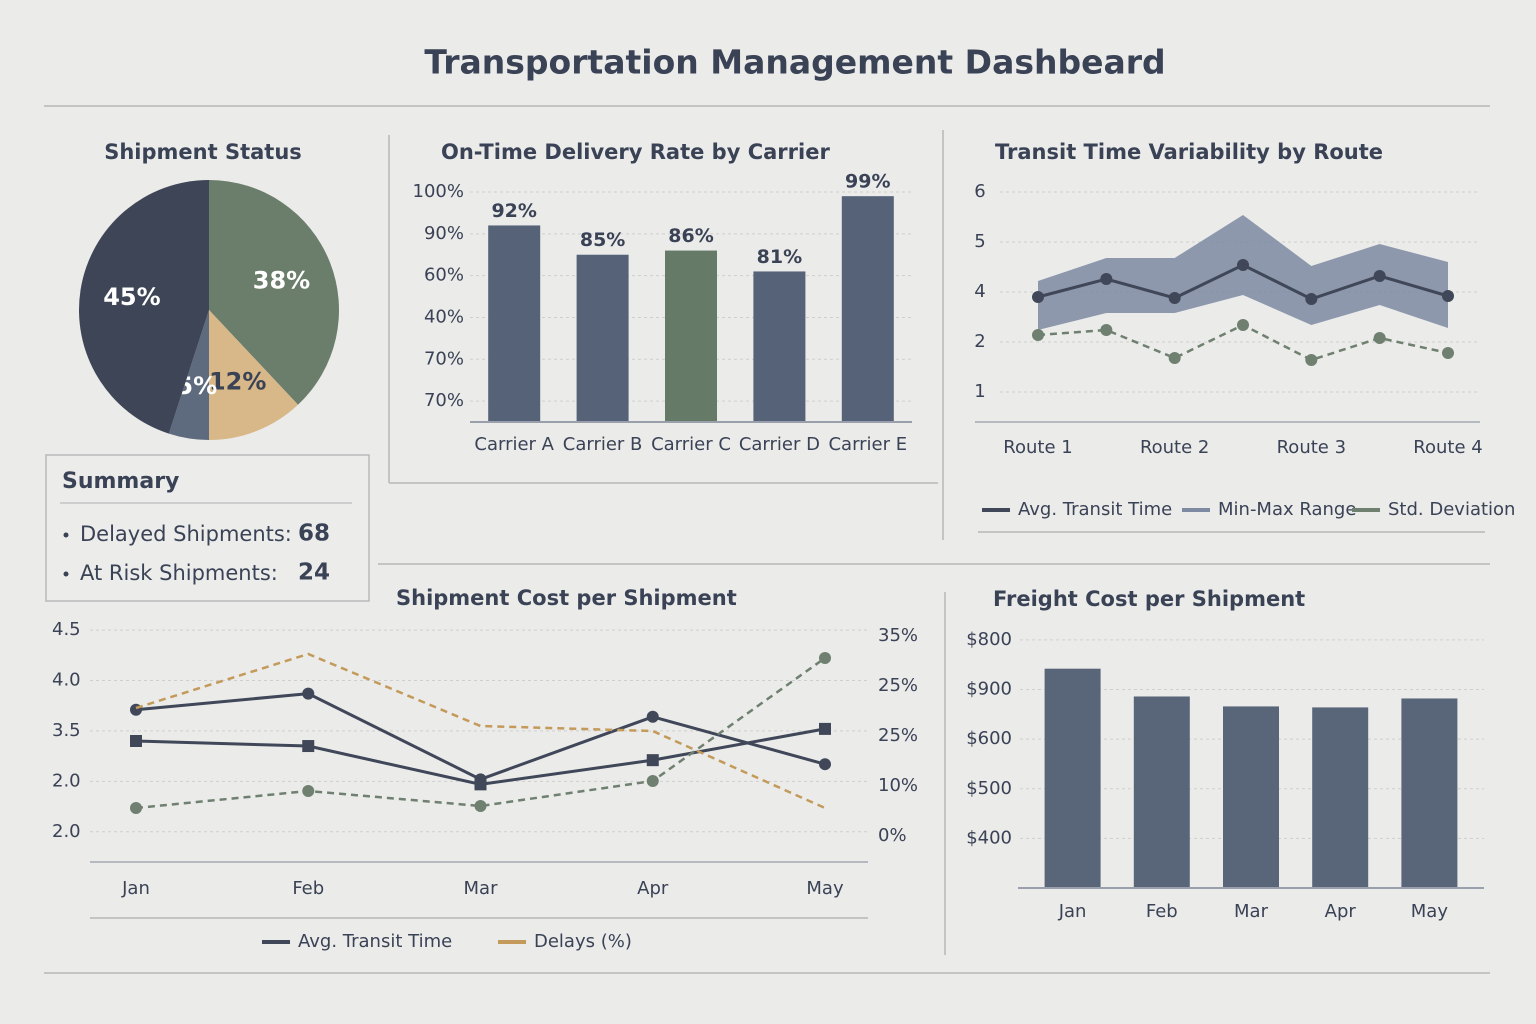 The height and width of the screenshot is (1024, 1536). I want to click on y-tick-label: 40%, so click(444, 316).